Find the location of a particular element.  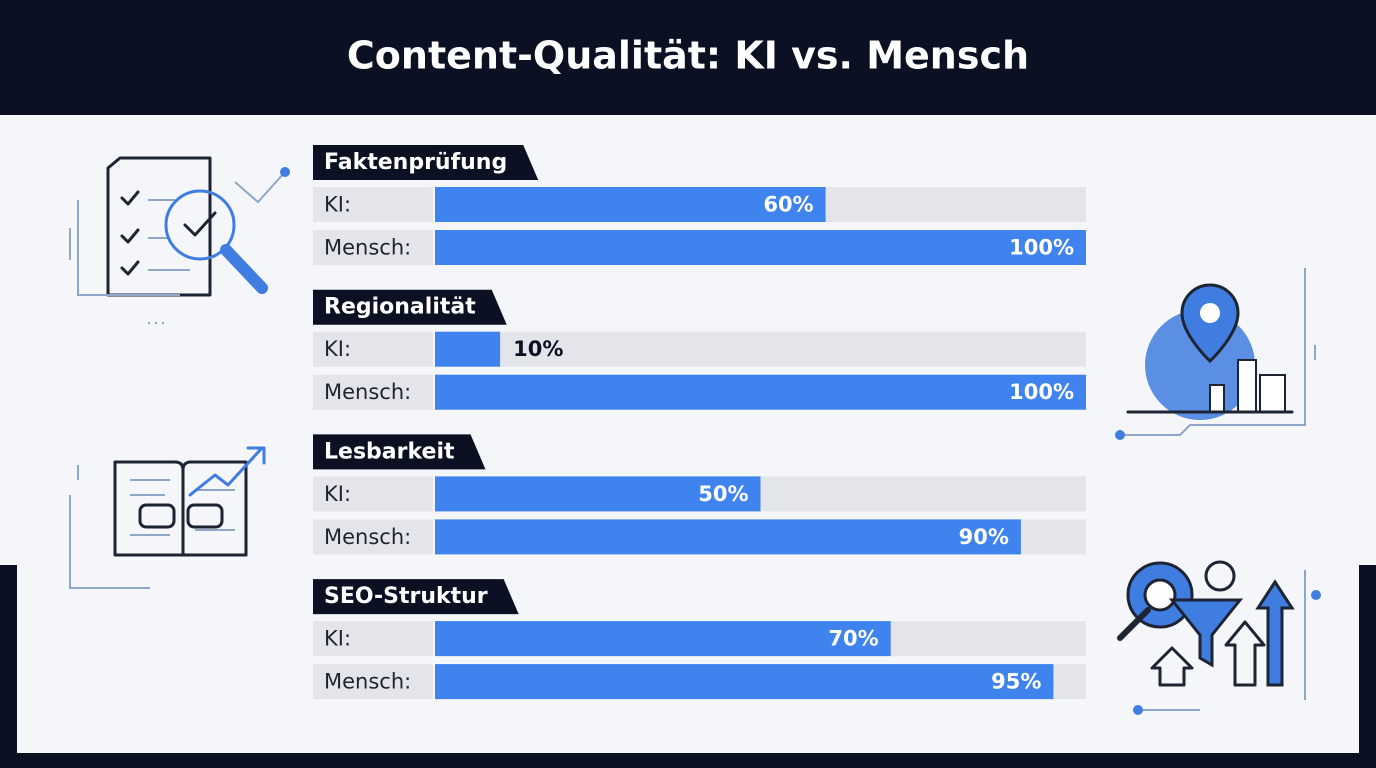

icon-regional is located at coordinates (1215, 354).